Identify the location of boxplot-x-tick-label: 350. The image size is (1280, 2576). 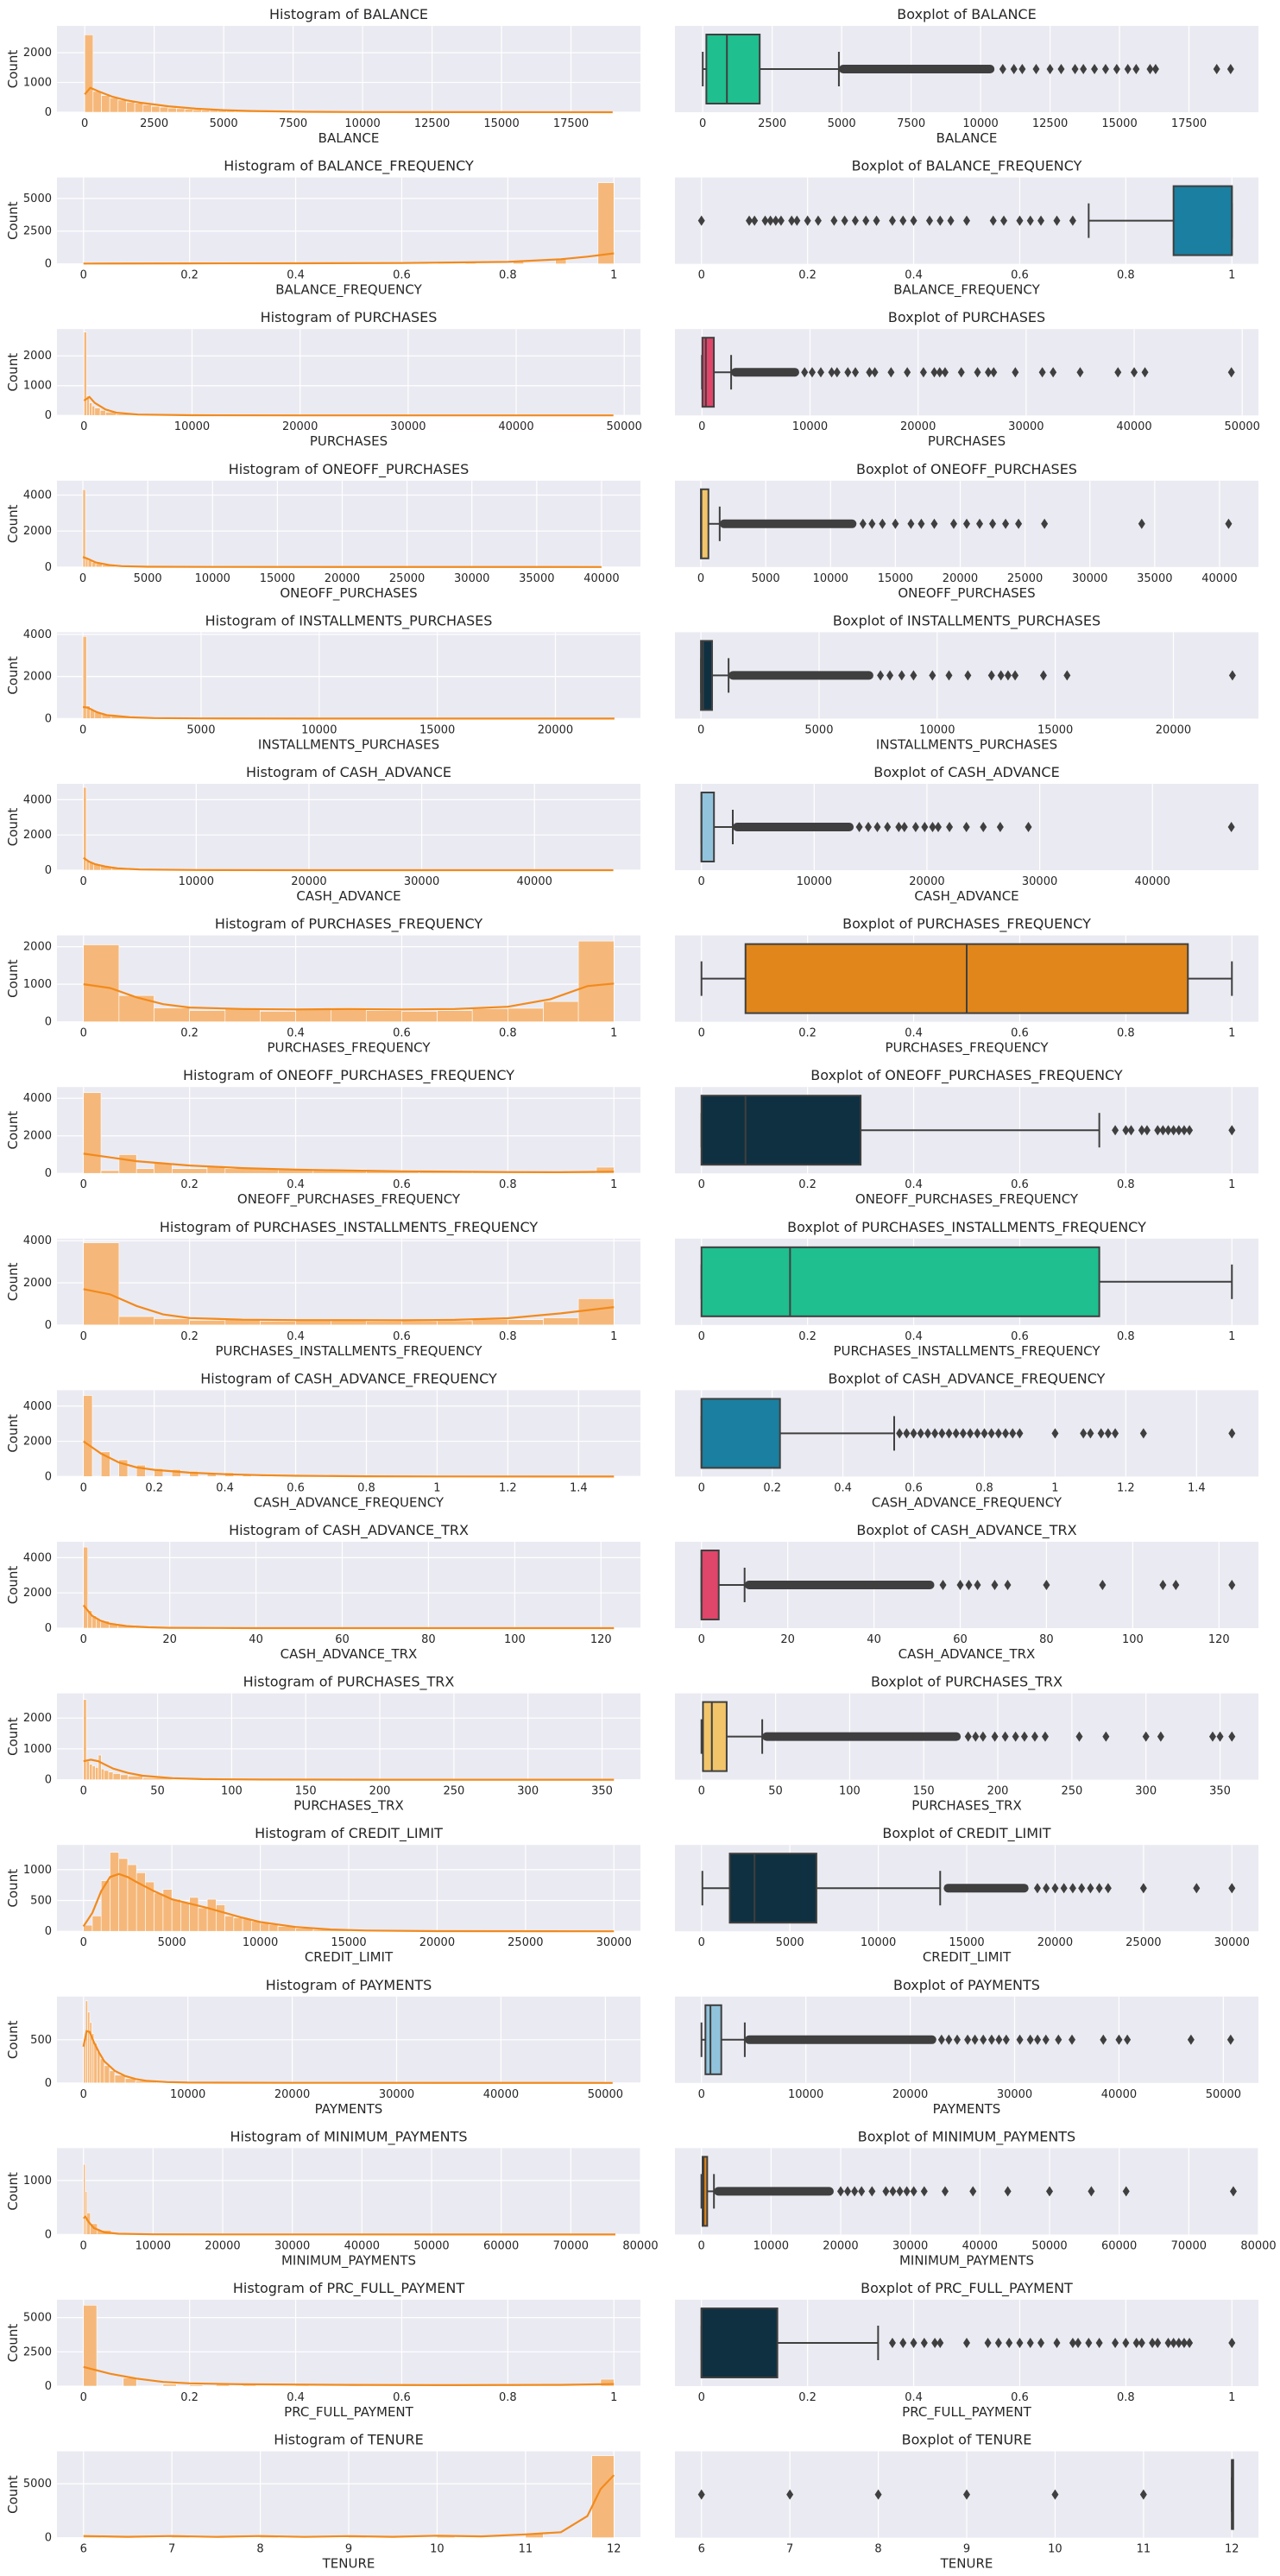
(1220, 1791).